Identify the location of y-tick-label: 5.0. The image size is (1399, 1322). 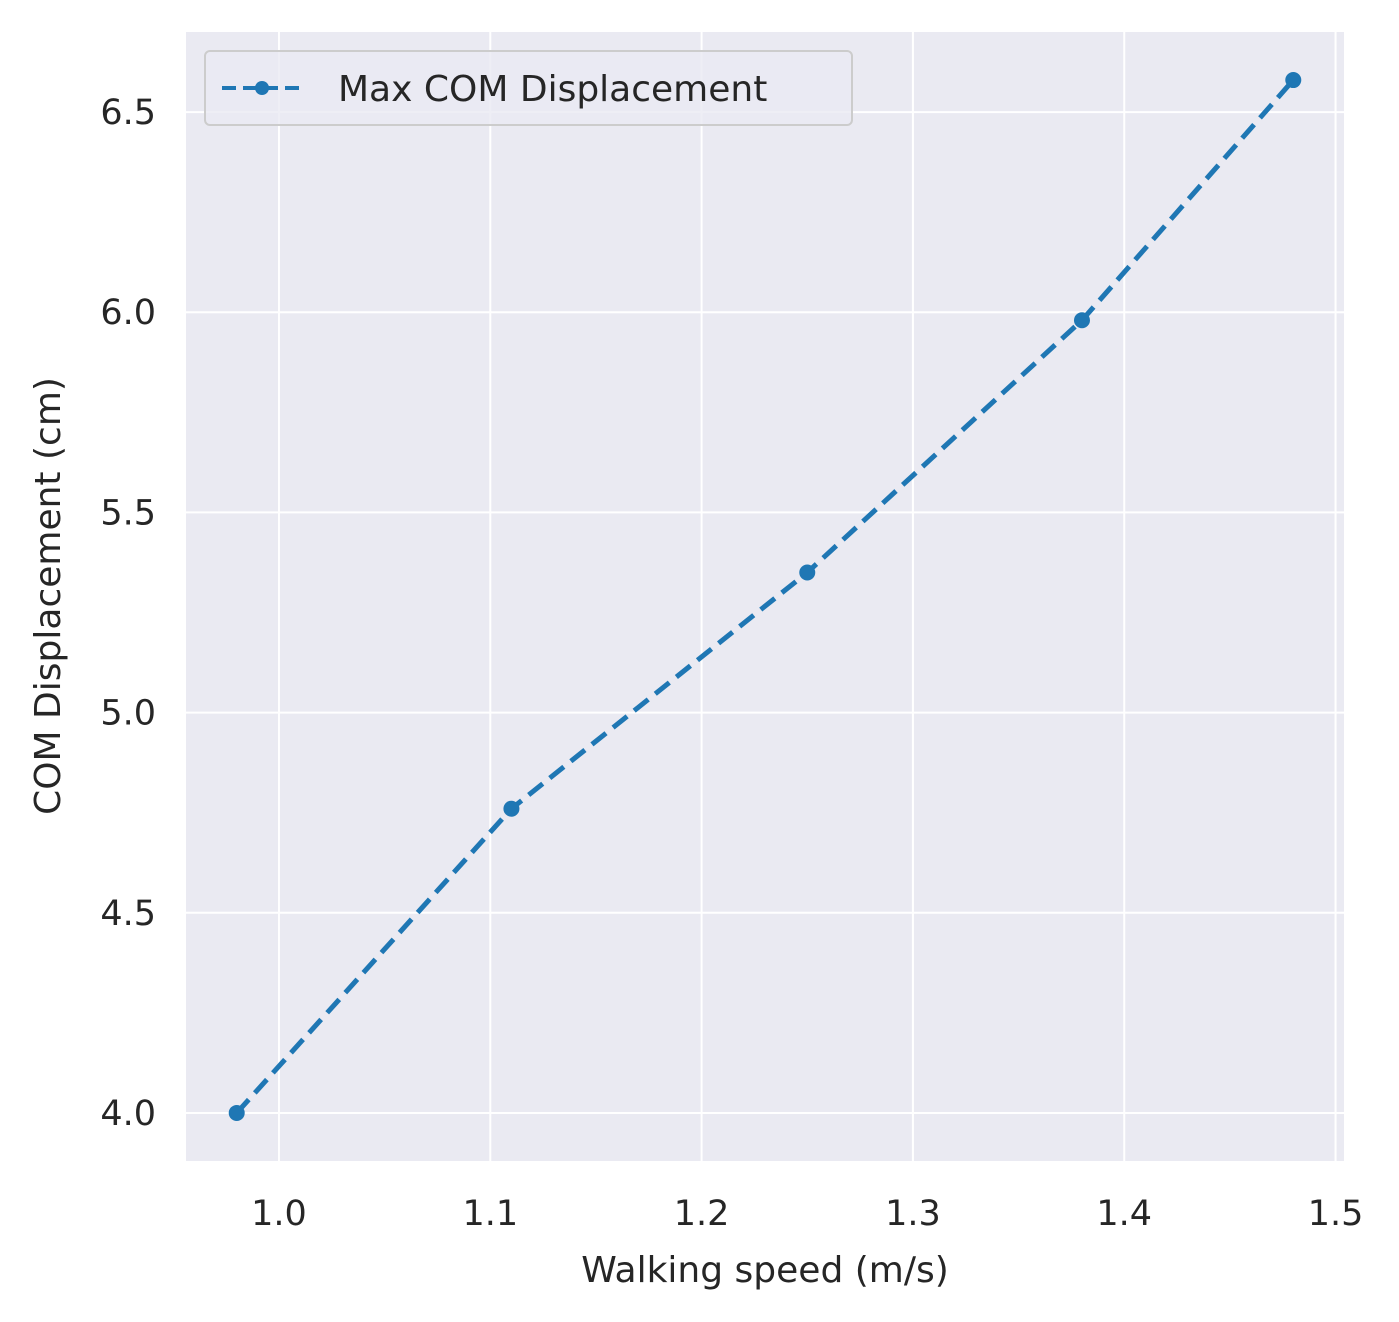
(128, 714).